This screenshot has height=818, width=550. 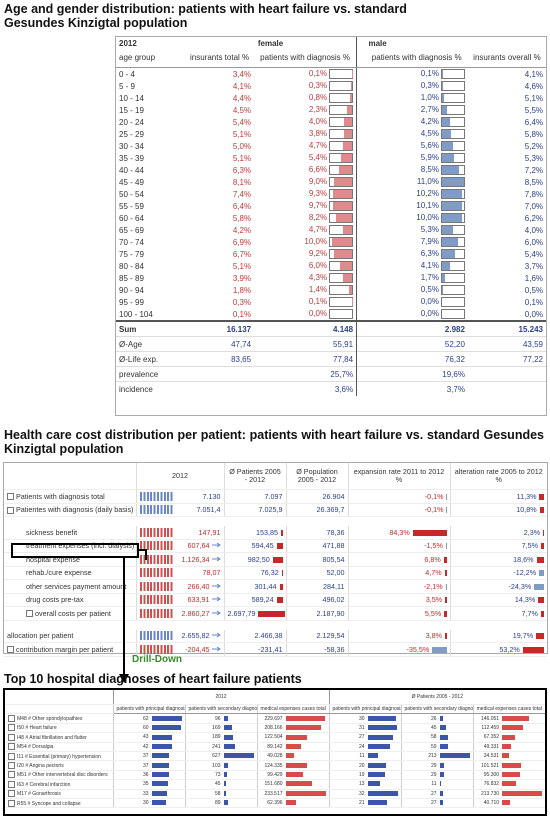 What do you see at coordinates (365, 775) in the screenshot?
I see `table-cell: 19` at bounding box center [365, 775].